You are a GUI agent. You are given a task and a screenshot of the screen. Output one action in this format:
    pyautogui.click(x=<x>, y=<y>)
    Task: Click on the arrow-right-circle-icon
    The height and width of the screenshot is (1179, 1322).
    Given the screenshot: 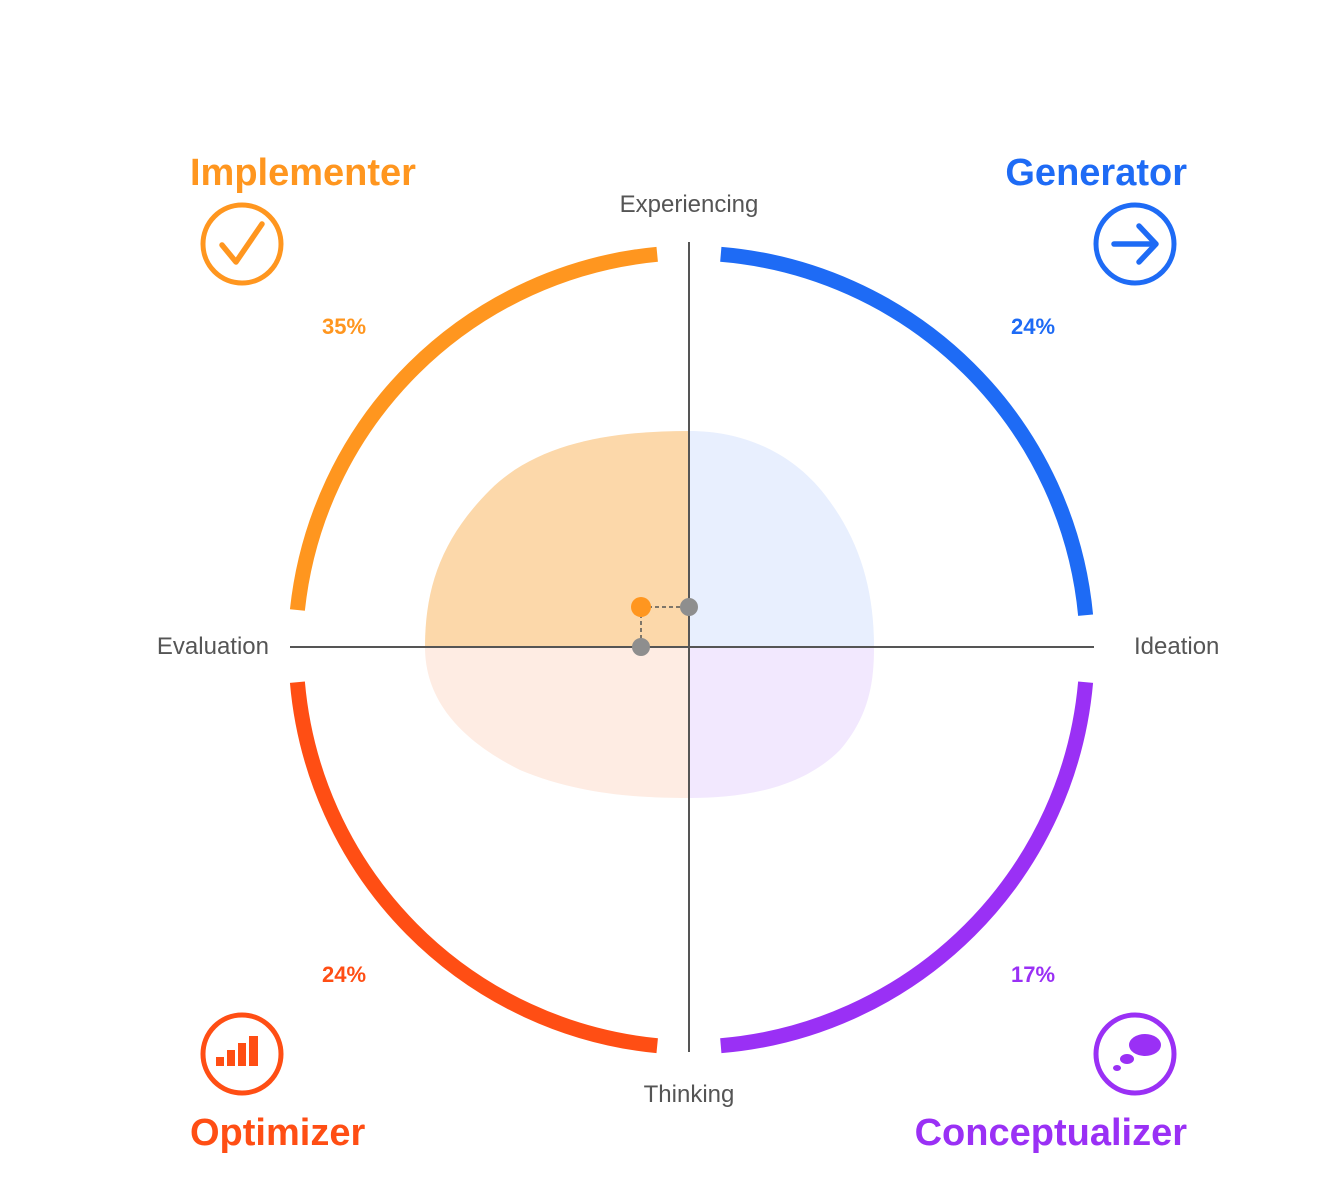 What is the action you would take?
    pyautogui.click(x=1135, y=244)
    